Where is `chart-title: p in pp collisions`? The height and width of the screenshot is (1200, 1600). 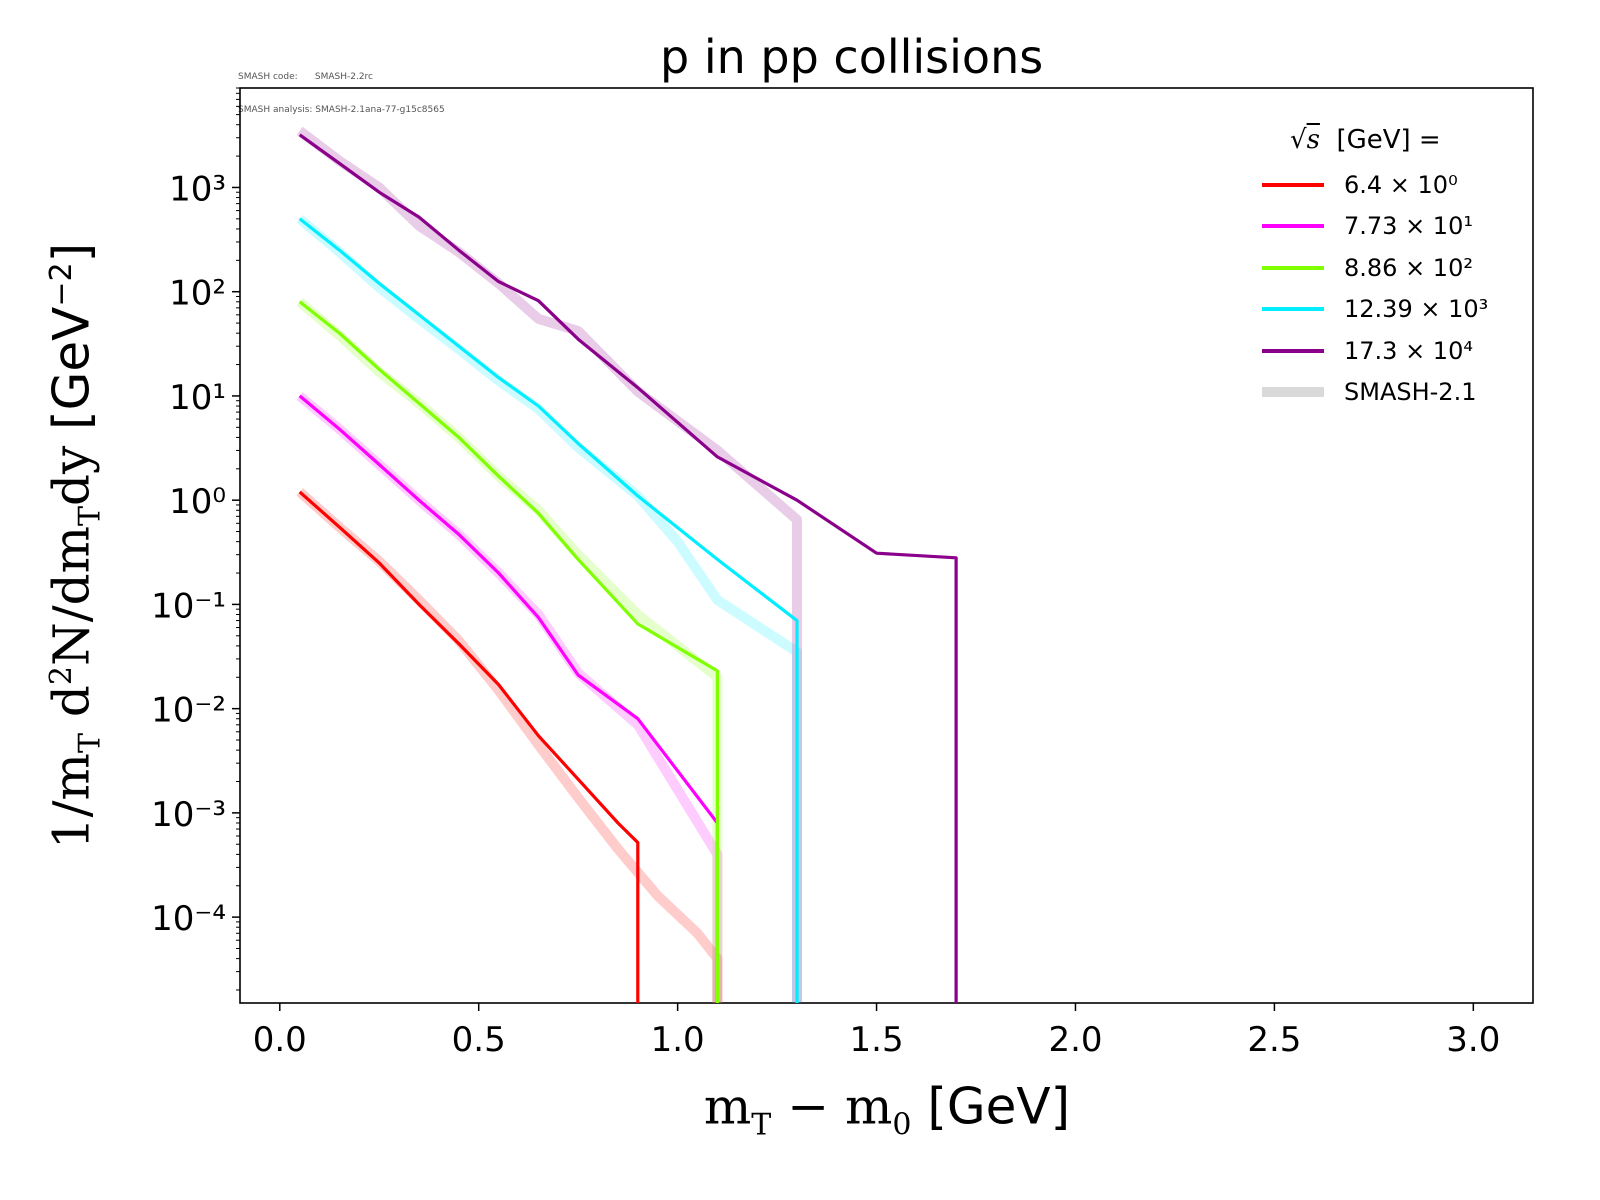 chart-title: p in pp collisions is located at coordinates (852, 57).